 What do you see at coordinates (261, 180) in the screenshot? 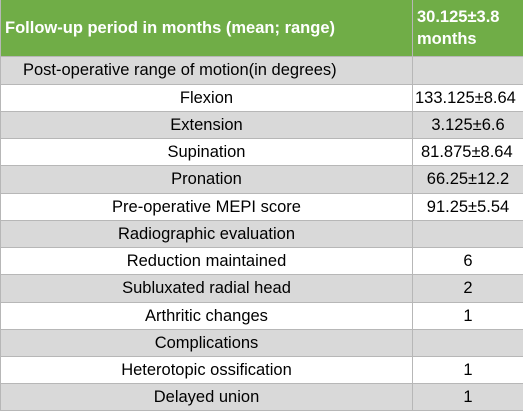
I see `table-row: Pronation 66.25±12.2` at bounding box center [261, 180].